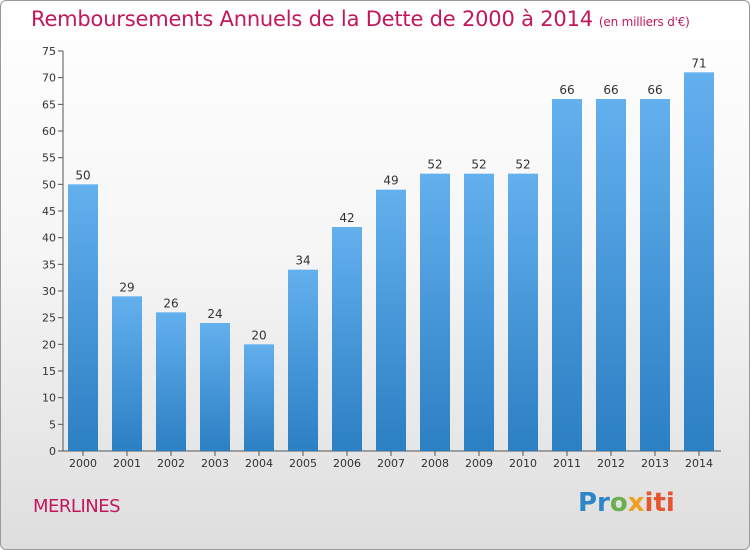 The width and height of the screenshot is (750, 550). Describe the element at coordinates (636, 503) in the screenshot. I see `logo-part: x` at that location.